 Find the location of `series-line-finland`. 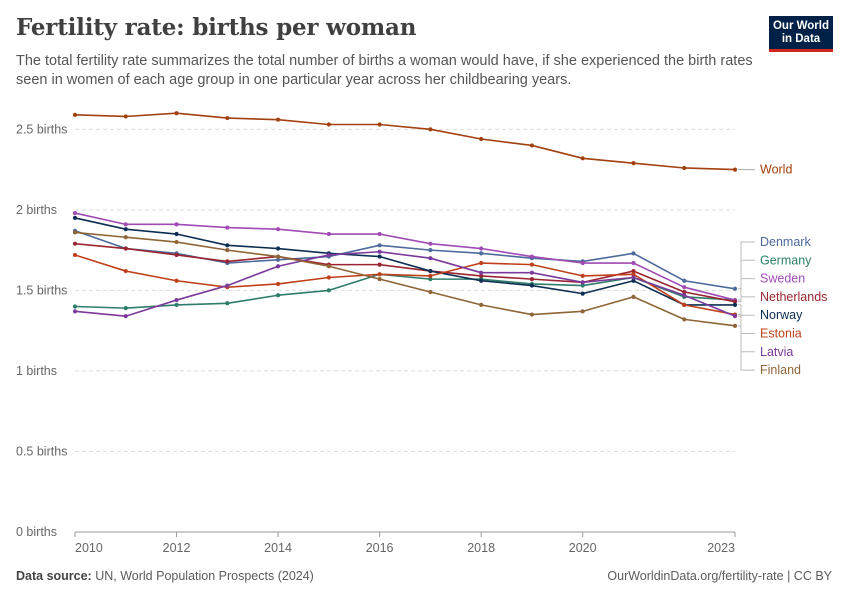

series-line-finland is located at coordinates (405, 279).